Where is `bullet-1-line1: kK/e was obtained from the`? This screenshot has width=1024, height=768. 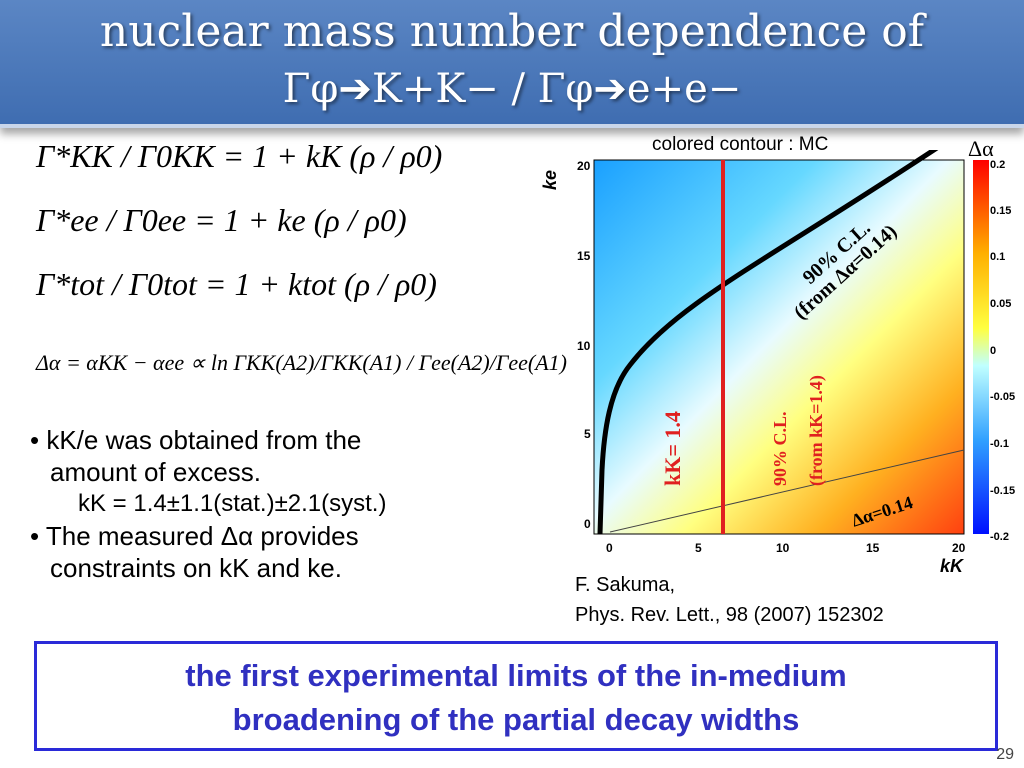
bullet-1-line1: kK/e was obtained from the is located at coordinates (204, 440).